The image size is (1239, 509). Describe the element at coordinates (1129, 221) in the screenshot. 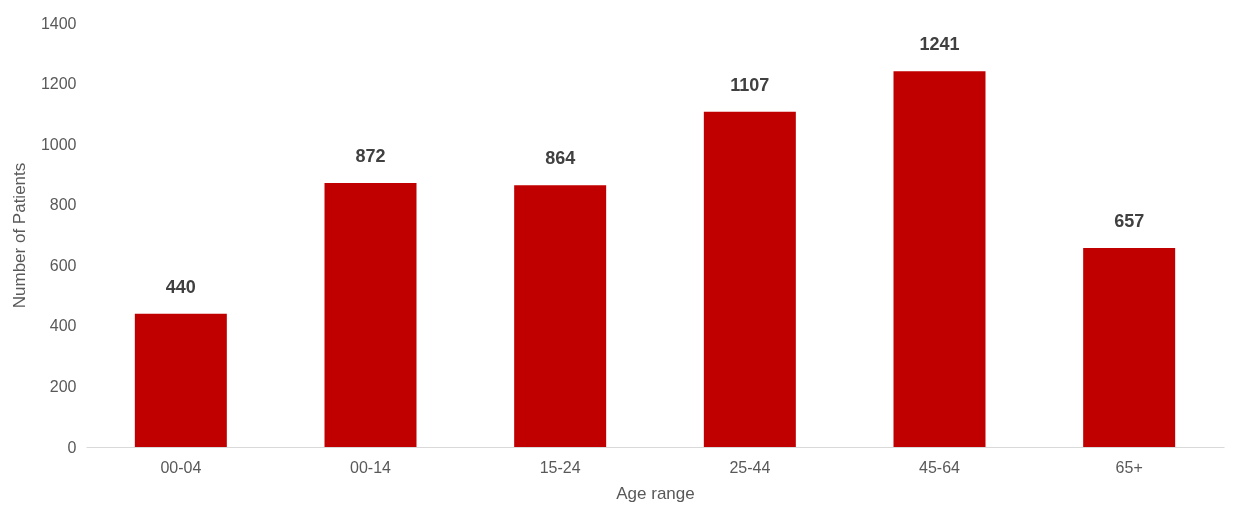

I see `data-label: 657` at that location.